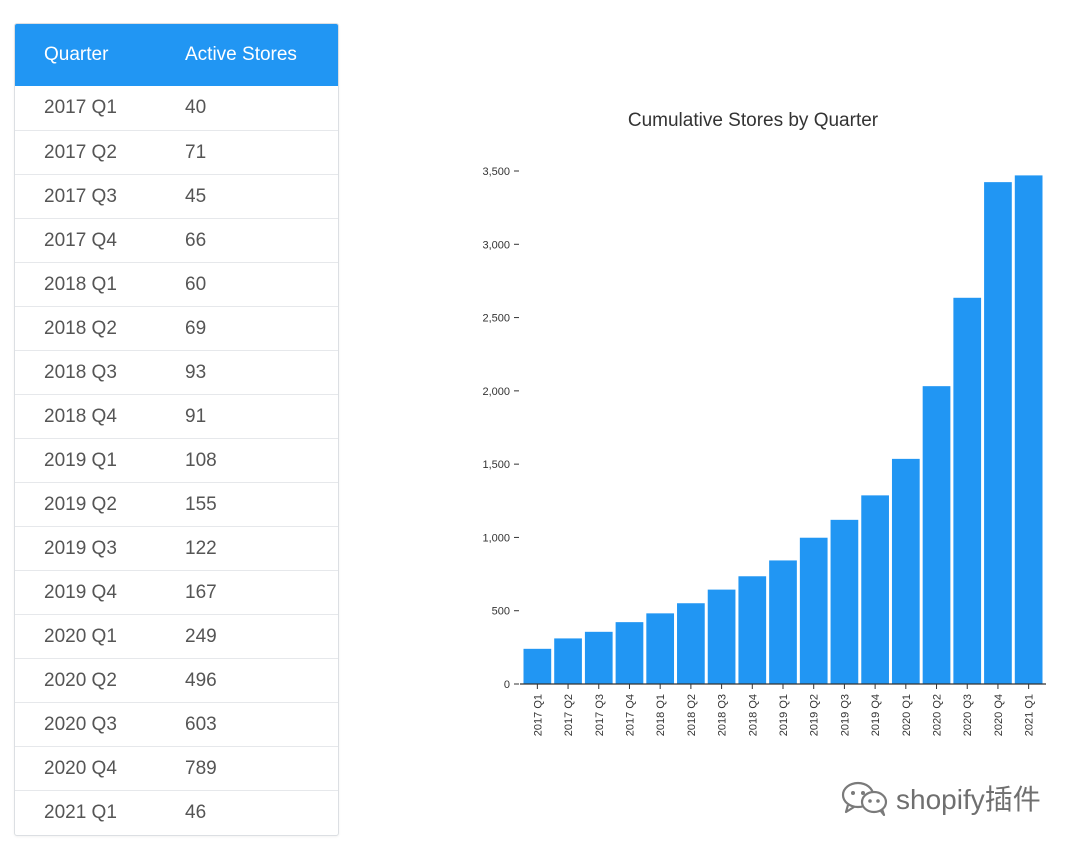 The image size is (1080, 852). I want to click on table-row: 2019 Q4 167, so click(176, 592).